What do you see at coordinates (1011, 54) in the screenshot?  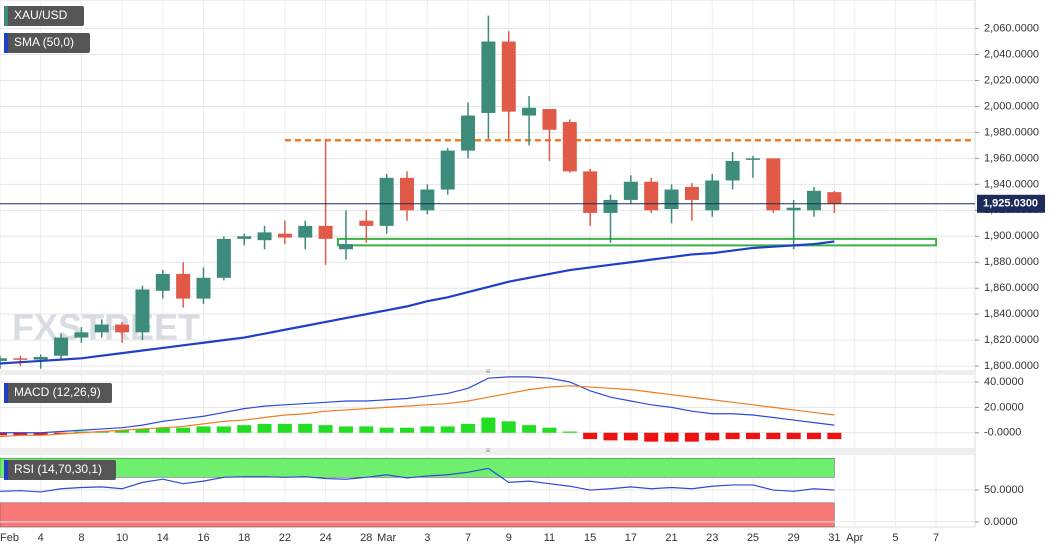 I see `y-tick-label: 2,040.0000` at bounding box center [1011, 54].